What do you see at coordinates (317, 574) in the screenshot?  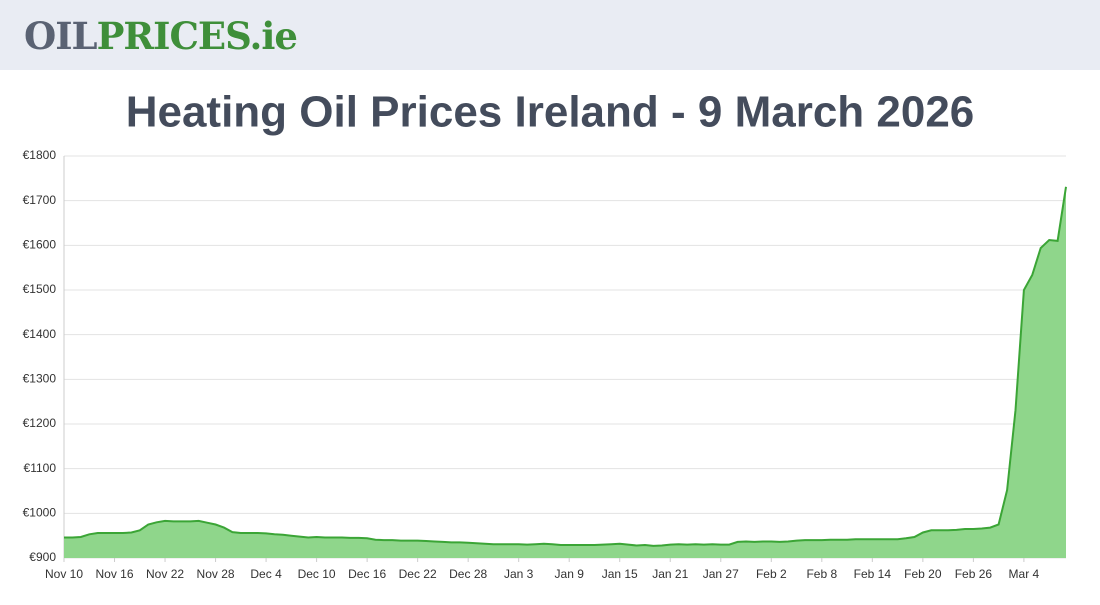 I see `x-tick-label: Dec 10` at bounding box center [317, 574].